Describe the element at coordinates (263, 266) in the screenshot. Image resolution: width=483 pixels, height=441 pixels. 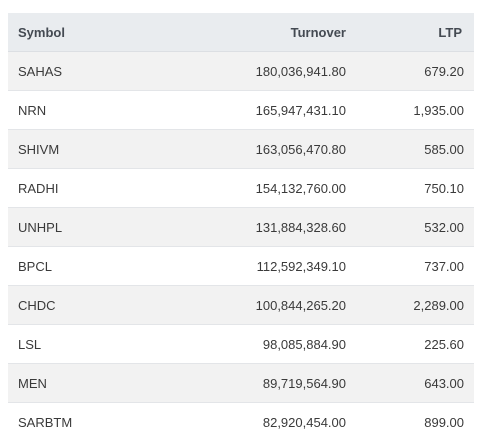
I see `cell-turnover: 112,592,349.10` at that location.